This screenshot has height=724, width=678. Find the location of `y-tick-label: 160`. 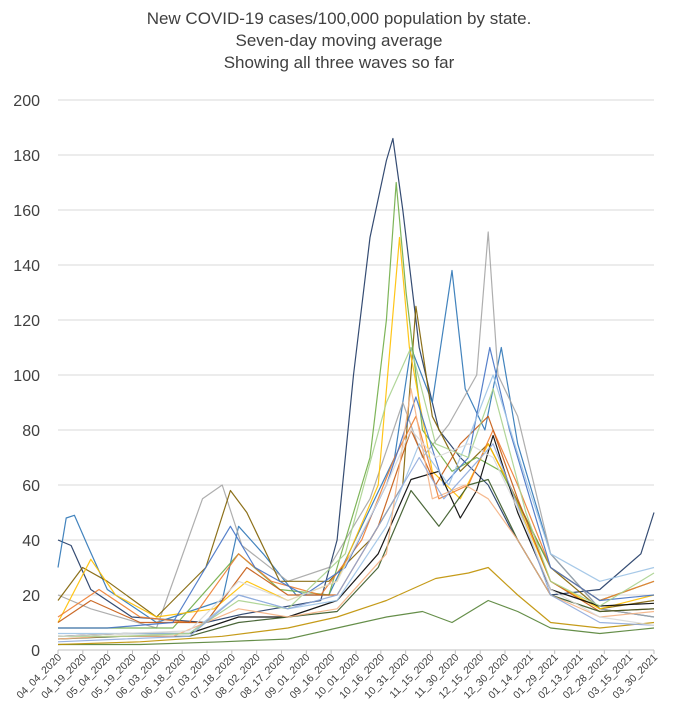

y-tick-label: 160 is located at coordinates (26, 211).